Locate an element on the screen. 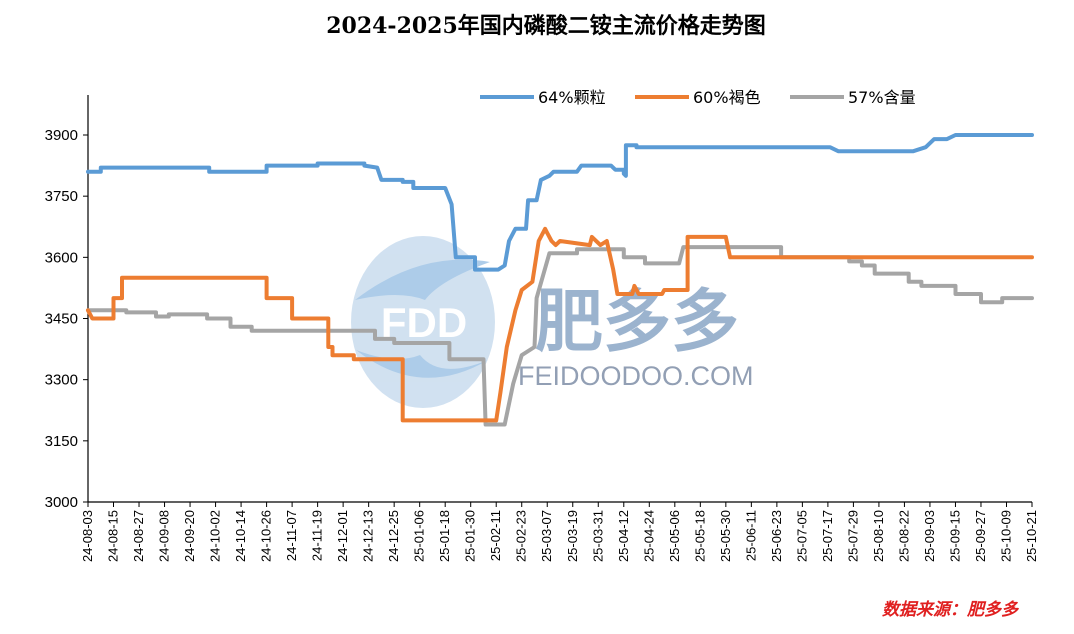 This screenshot has width=1074, height=634. legend-label: 64%颗粒 is located at coordinates (572, 97).